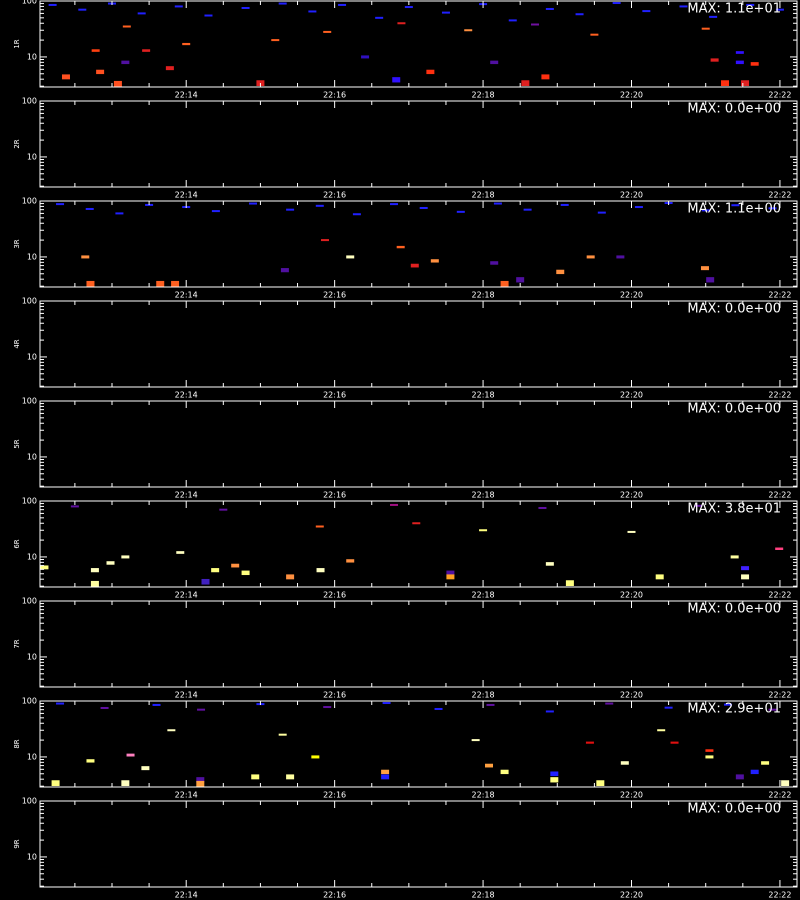 The image size is (800, 900). I want to click on y-axis-label: 9R, so click(17, 843).